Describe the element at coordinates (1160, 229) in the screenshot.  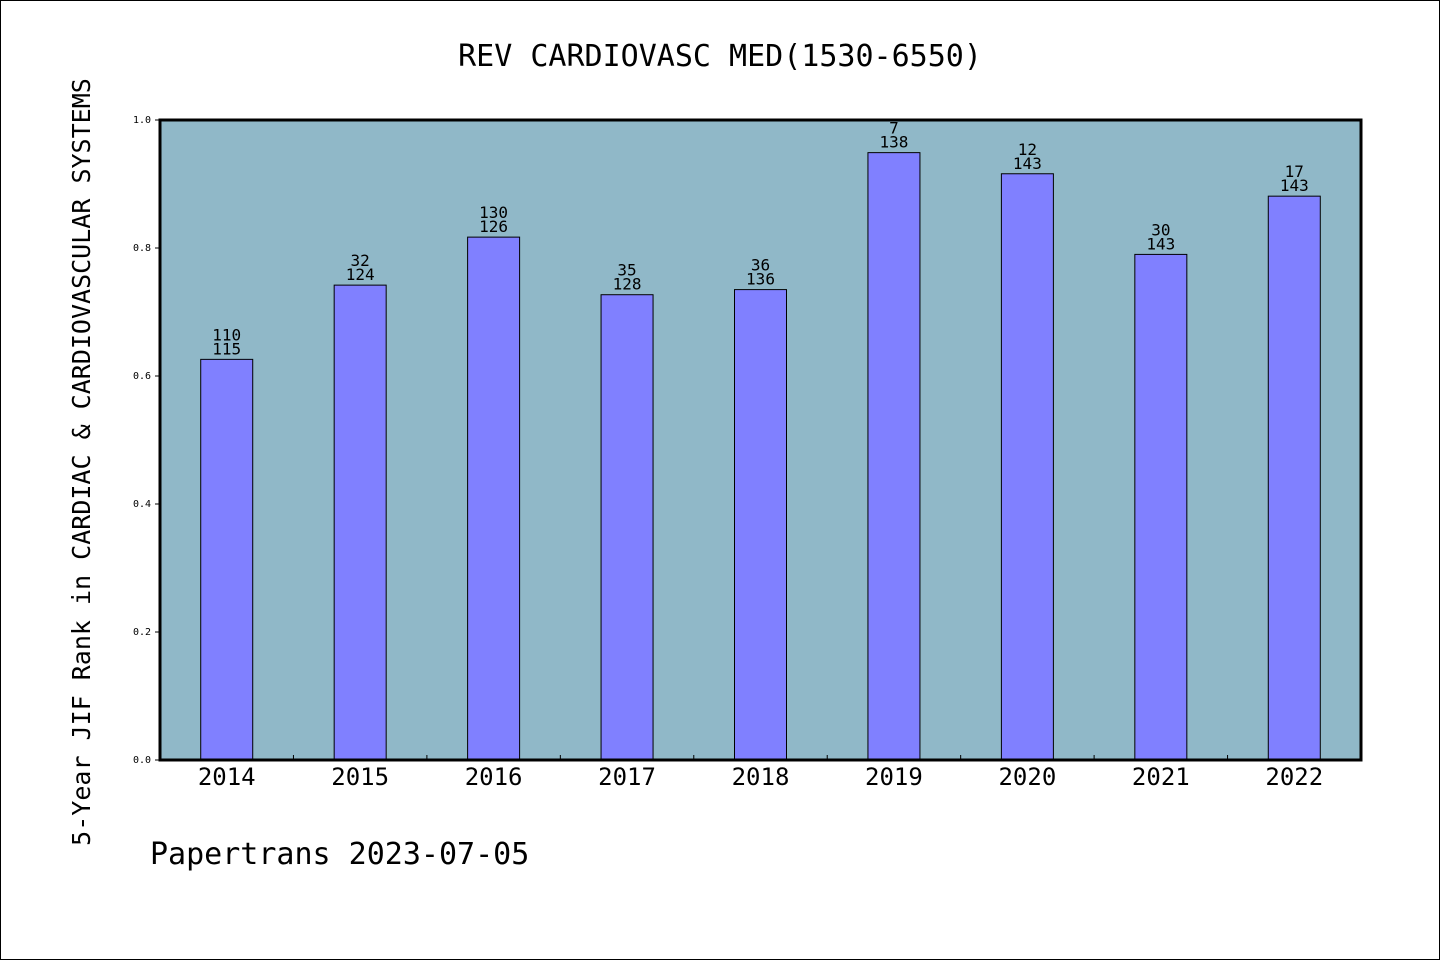
I see `bar-rank-label-2021: 30` at that location.